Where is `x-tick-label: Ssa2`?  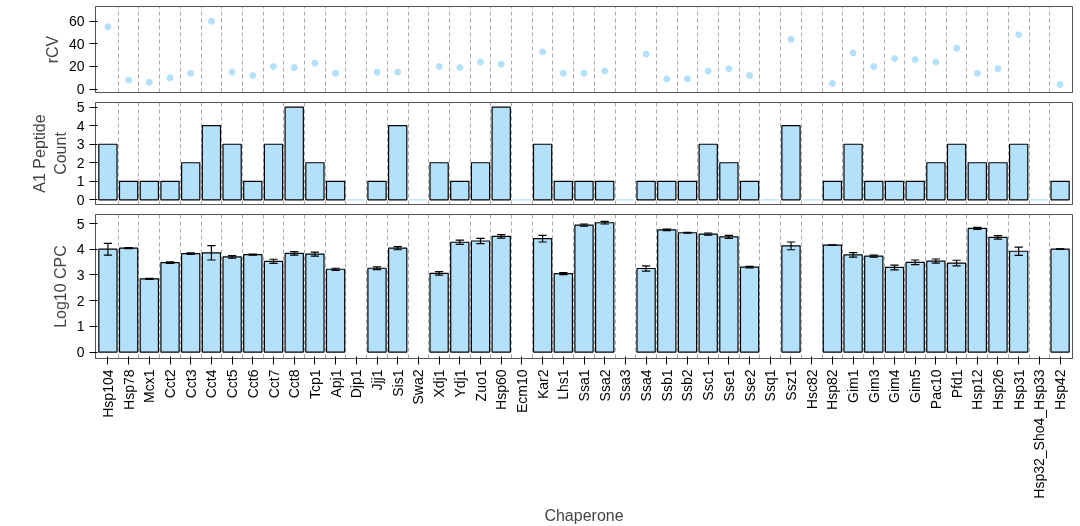 x-tick-label: Ssa2 is located at coordinates (604, 385).